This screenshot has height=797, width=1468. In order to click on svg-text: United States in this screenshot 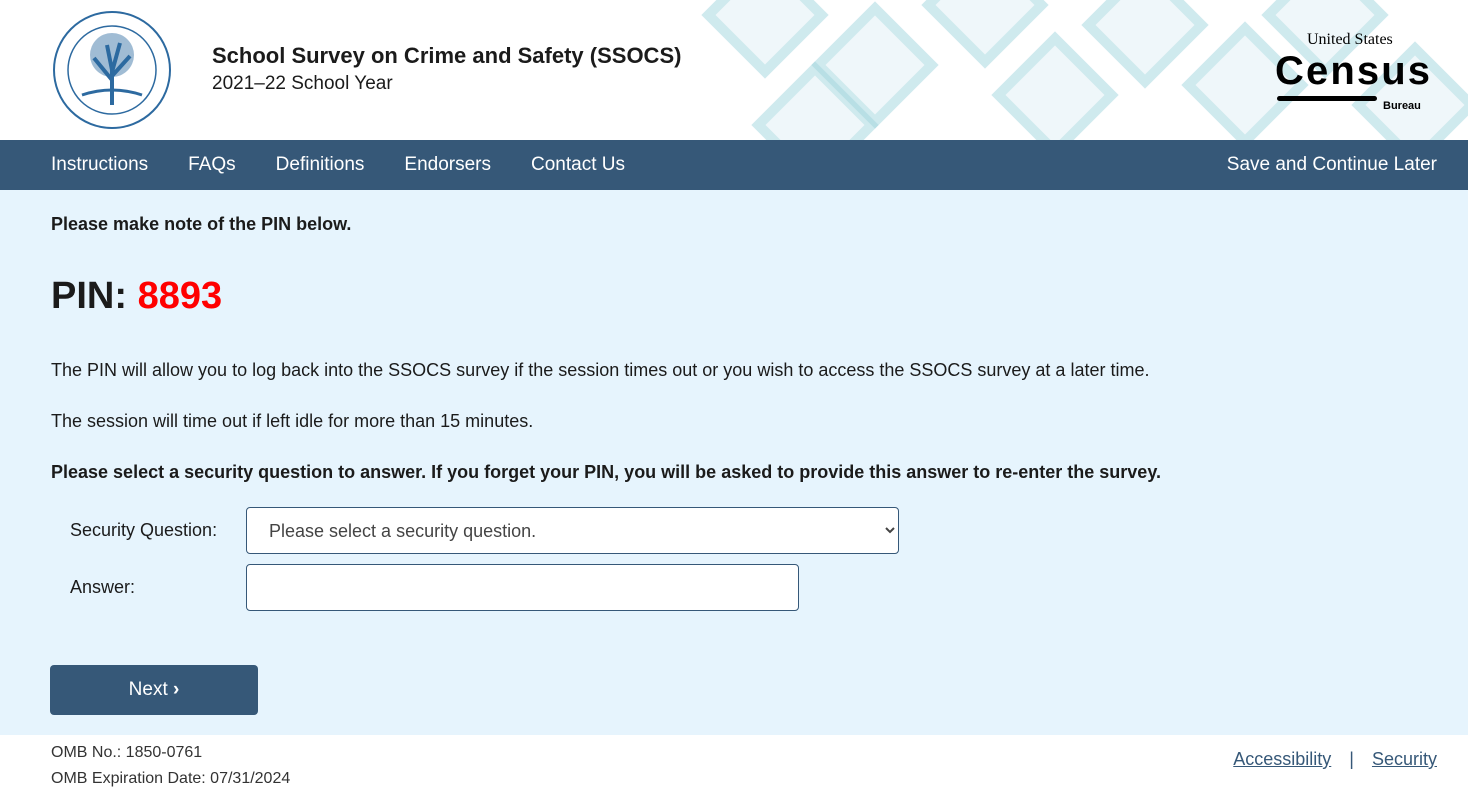, I will do `click(1350, 39)`.